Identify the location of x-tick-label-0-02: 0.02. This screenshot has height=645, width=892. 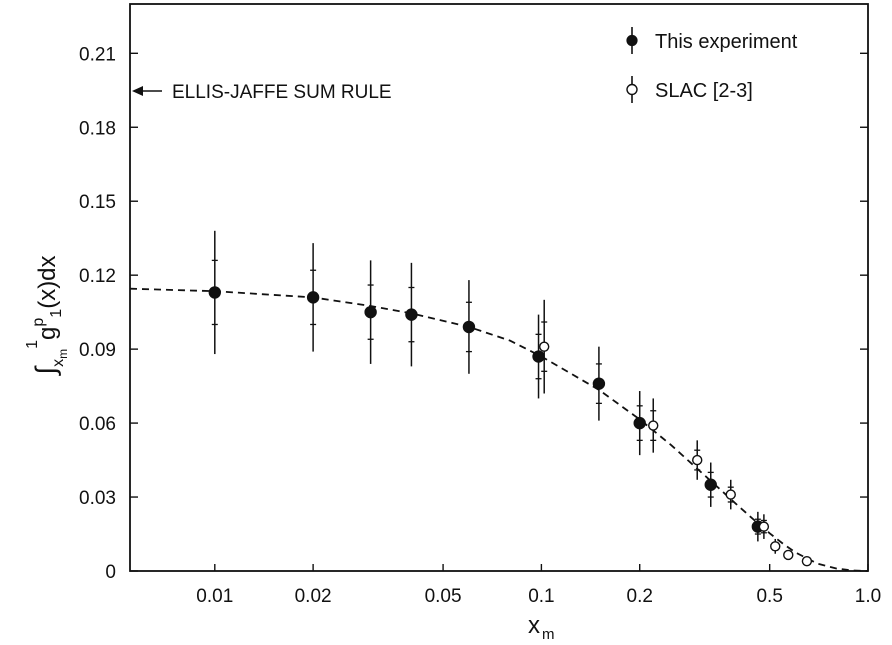
(313, 596).